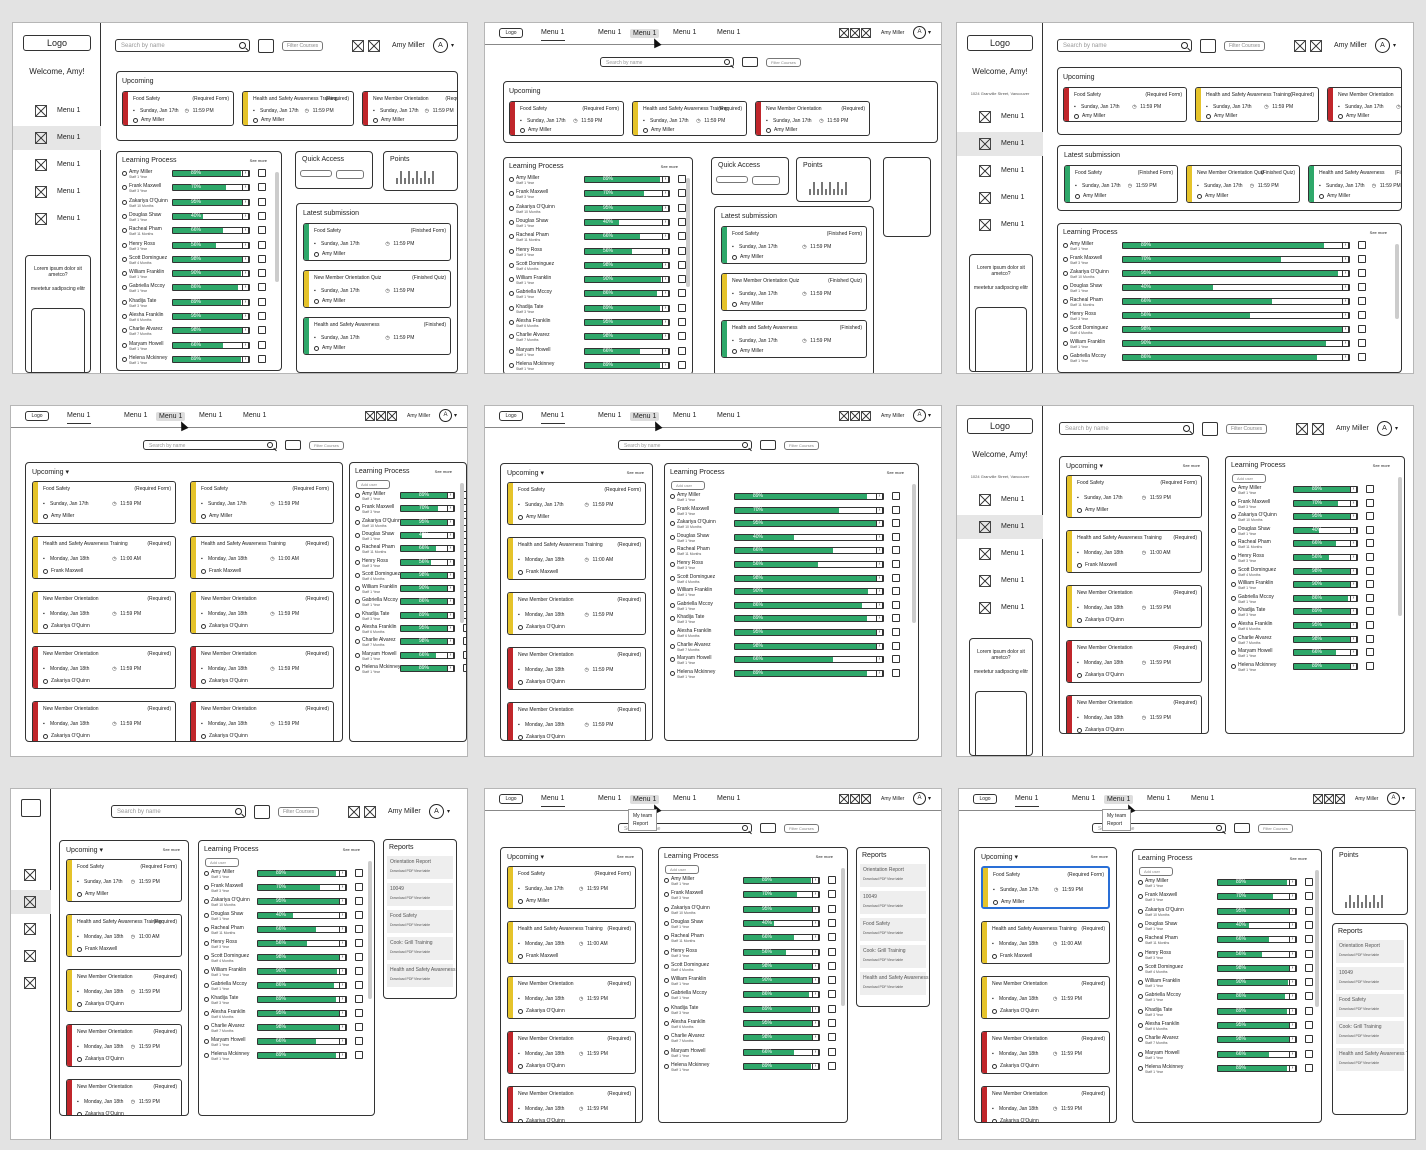 The image size is (1426, 1150). I want to click on view-table-link: View table, so click(895, 906).